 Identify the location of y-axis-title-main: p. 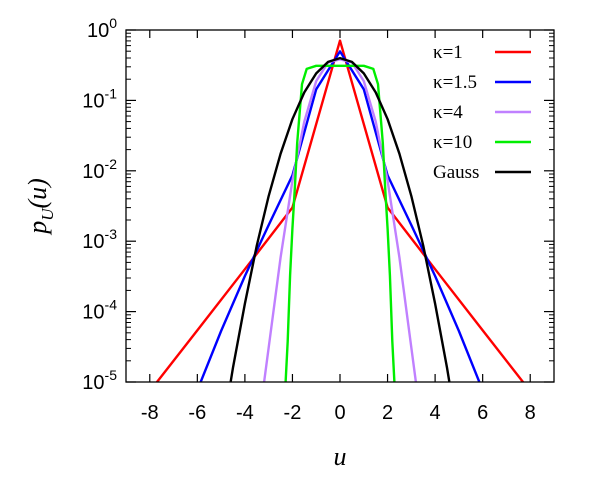
(37, 228).